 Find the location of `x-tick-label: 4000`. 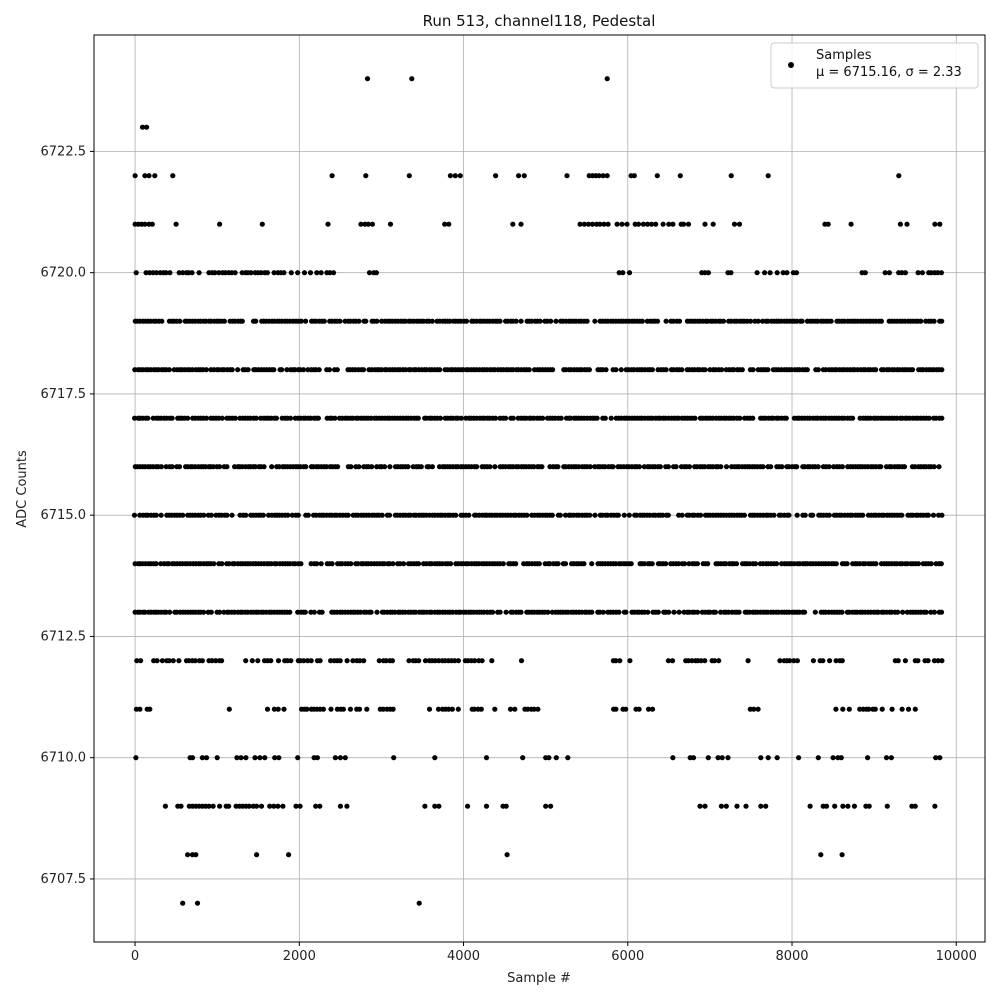

x-tick-label: 4000 is located at coordinates (463, 956).